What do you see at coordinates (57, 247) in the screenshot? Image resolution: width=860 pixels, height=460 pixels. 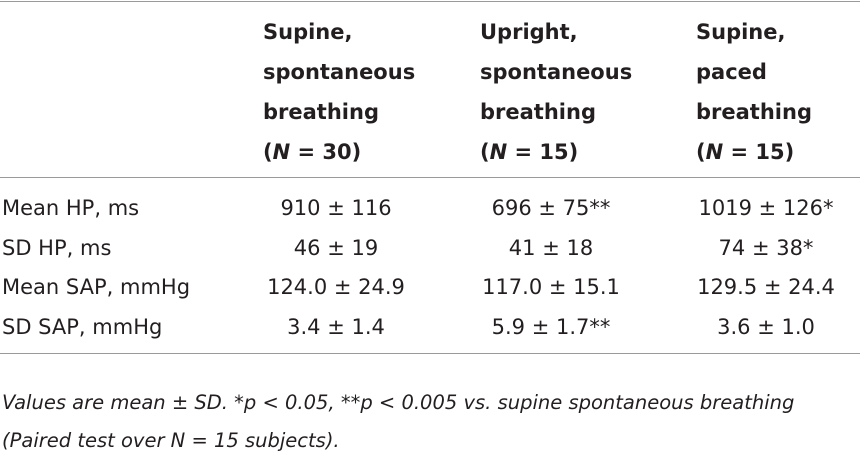 I see `row-label: SD HP, ms` at bounding box center [57, 247].